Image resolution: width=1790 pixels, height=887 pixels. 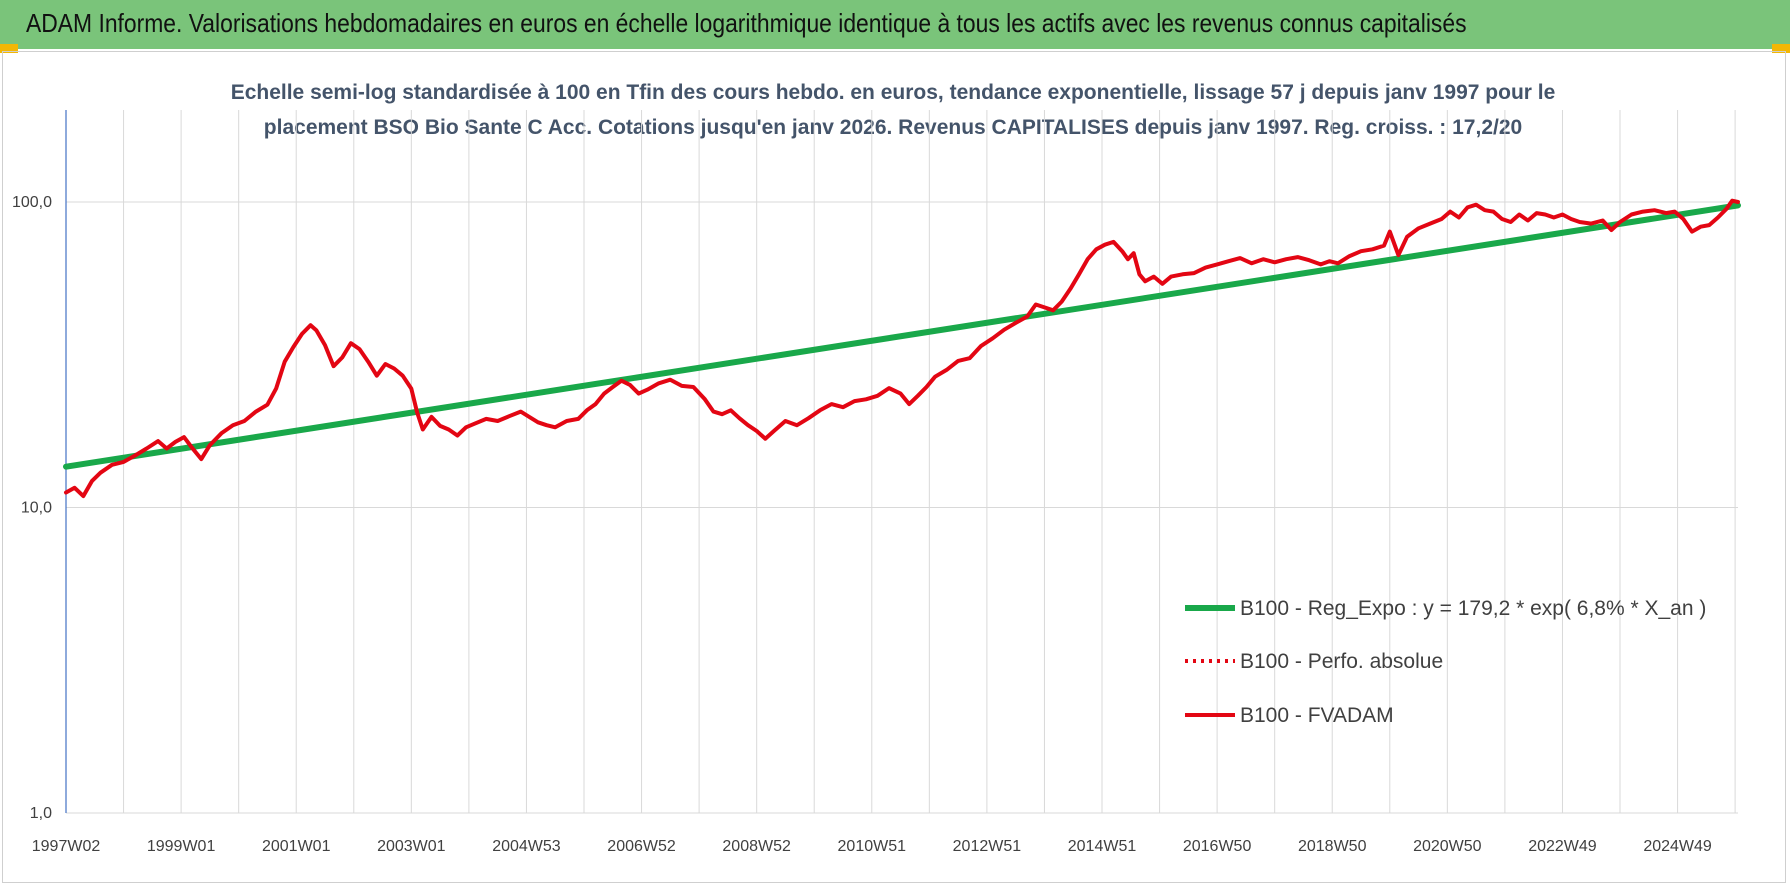 What do you see at coordinates (181, 846) in the screenshot?
I see `x-tick-label: 1999W01` at bounding box center [181, 846].